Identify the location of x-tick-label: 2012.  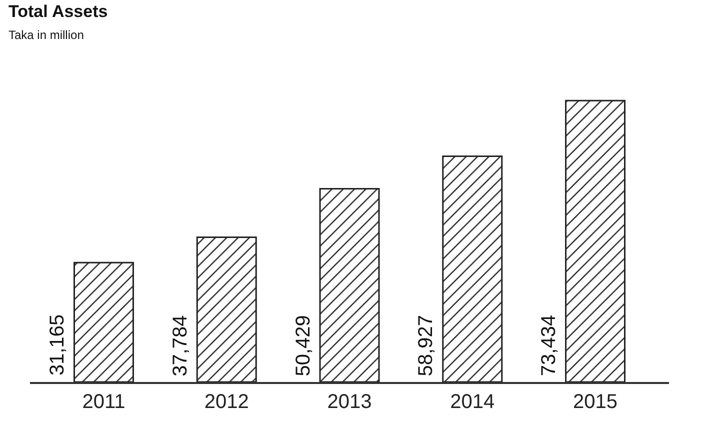
(226, 401).